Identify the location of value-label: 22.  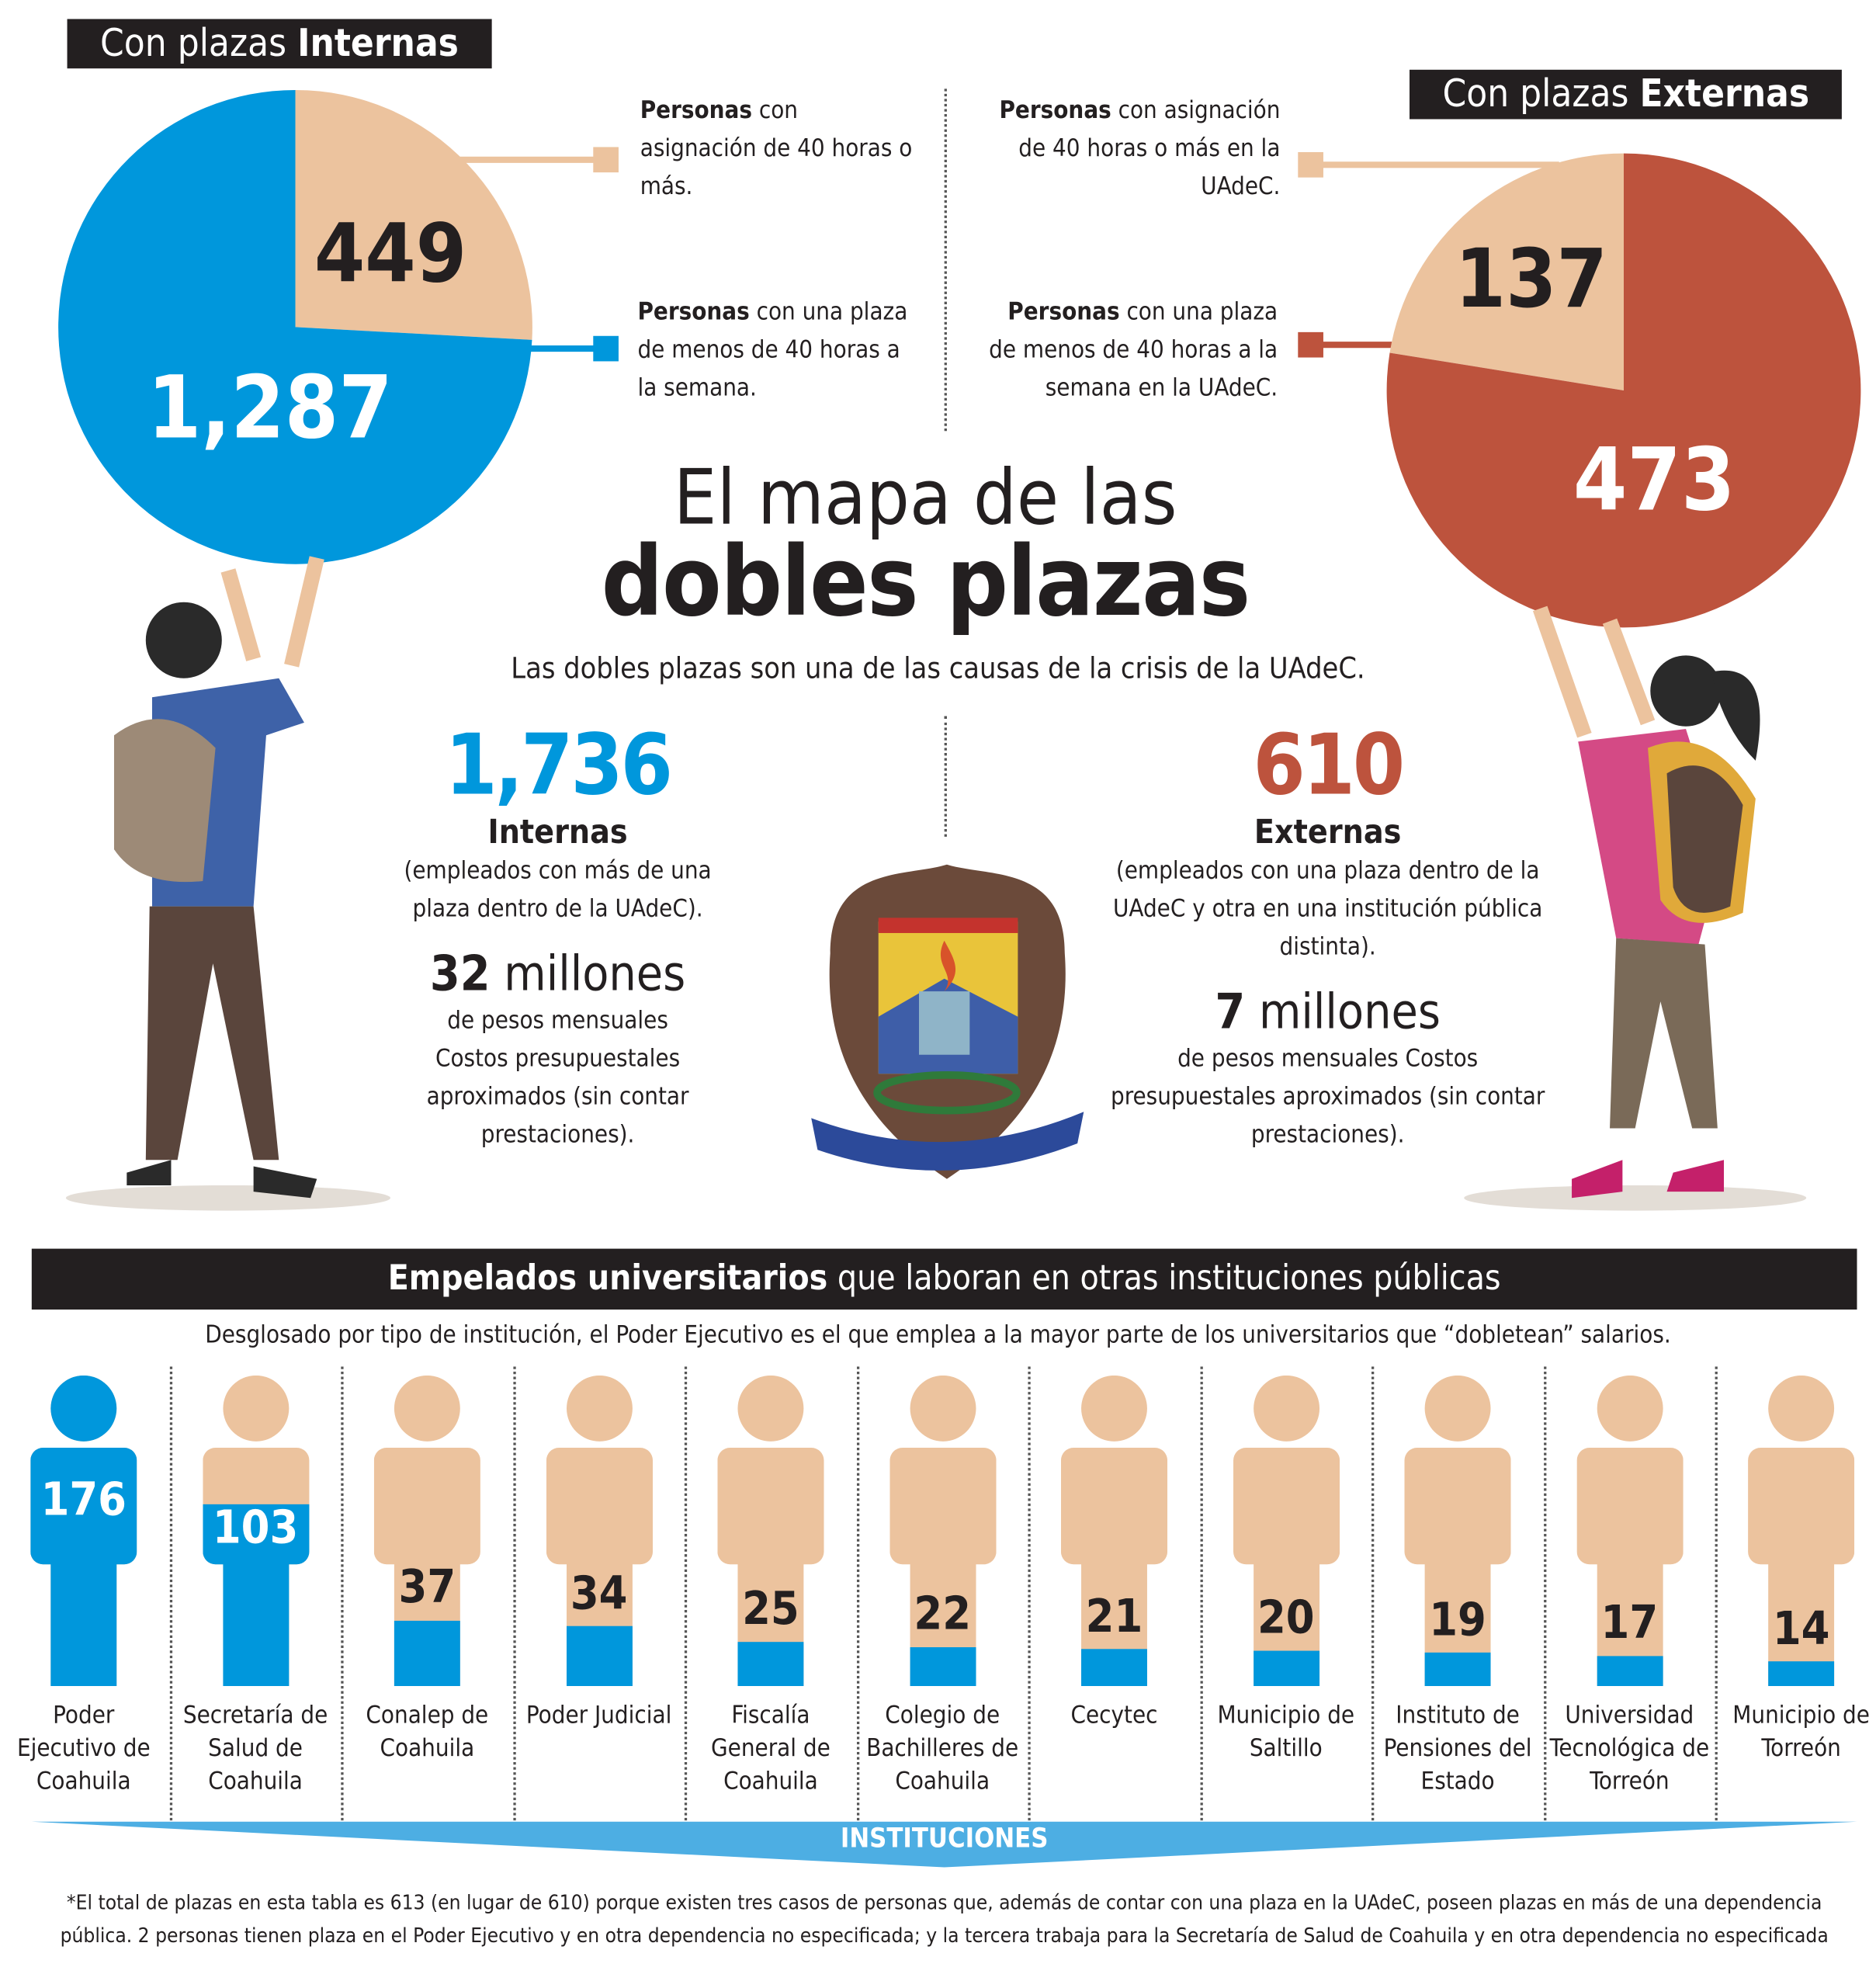
(943, 1614).